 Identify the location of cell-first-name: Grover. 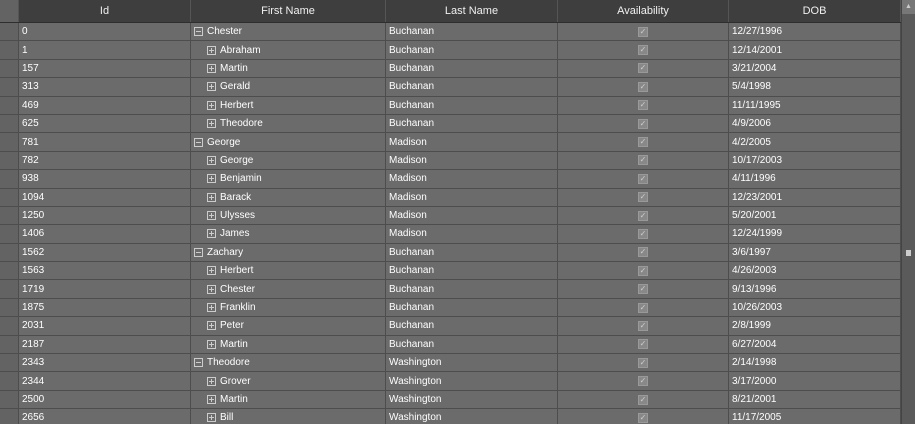
(288, 381).